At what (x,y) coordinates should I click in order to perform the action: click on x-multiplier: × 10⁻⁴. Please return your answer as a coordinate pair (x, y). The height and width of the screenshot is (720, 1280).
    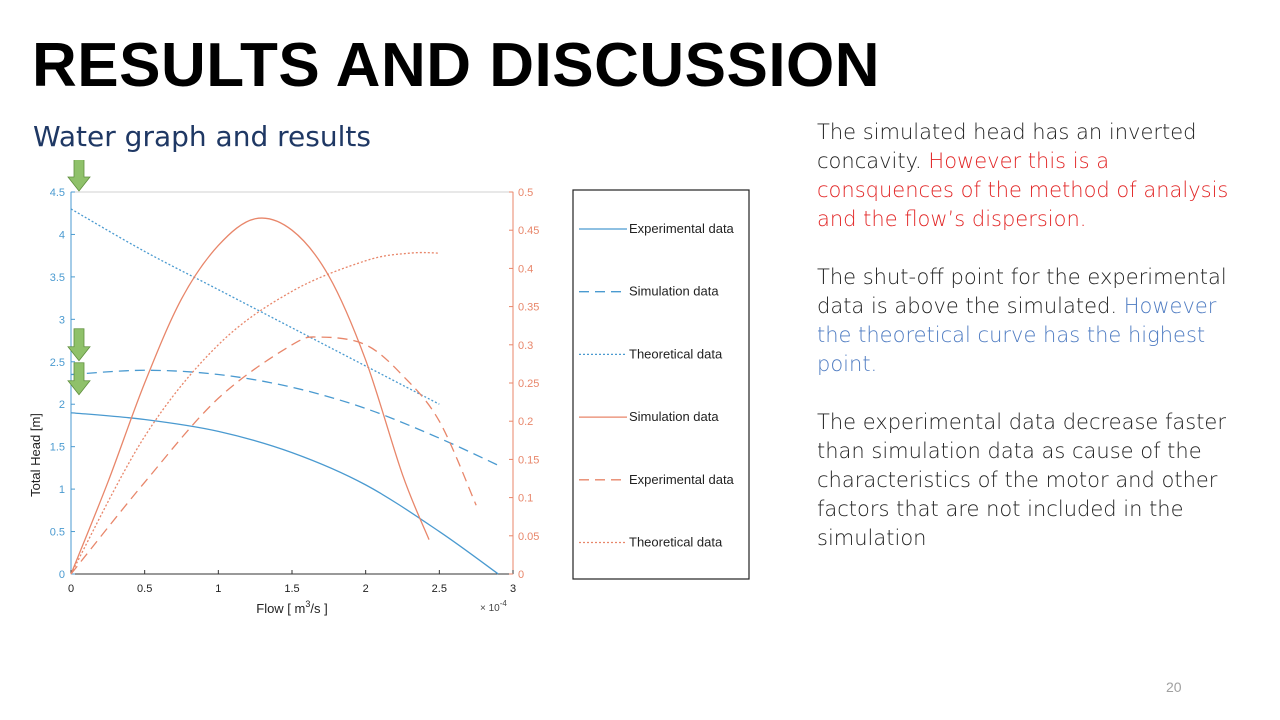
    Looking at the image, I should click on (493, 606).